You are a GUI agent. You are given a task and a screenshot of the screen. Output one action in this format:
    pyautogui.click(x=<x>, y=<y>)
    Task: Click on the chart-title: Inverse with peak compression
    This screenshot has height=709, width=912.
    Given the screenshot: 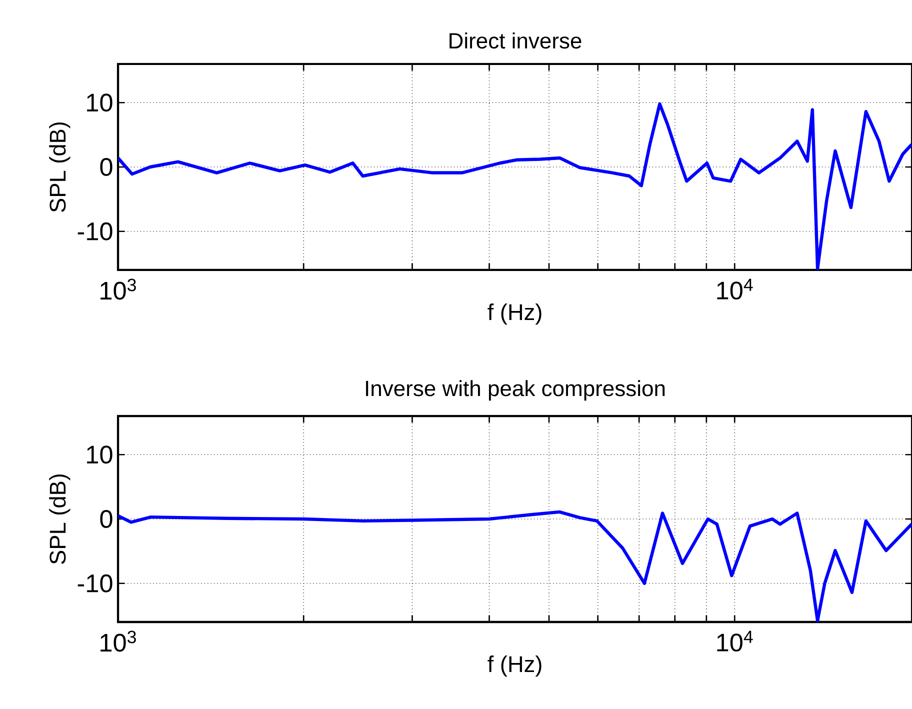 What is the action you would take?
    pyautogui.click(x=515, y=390)
    